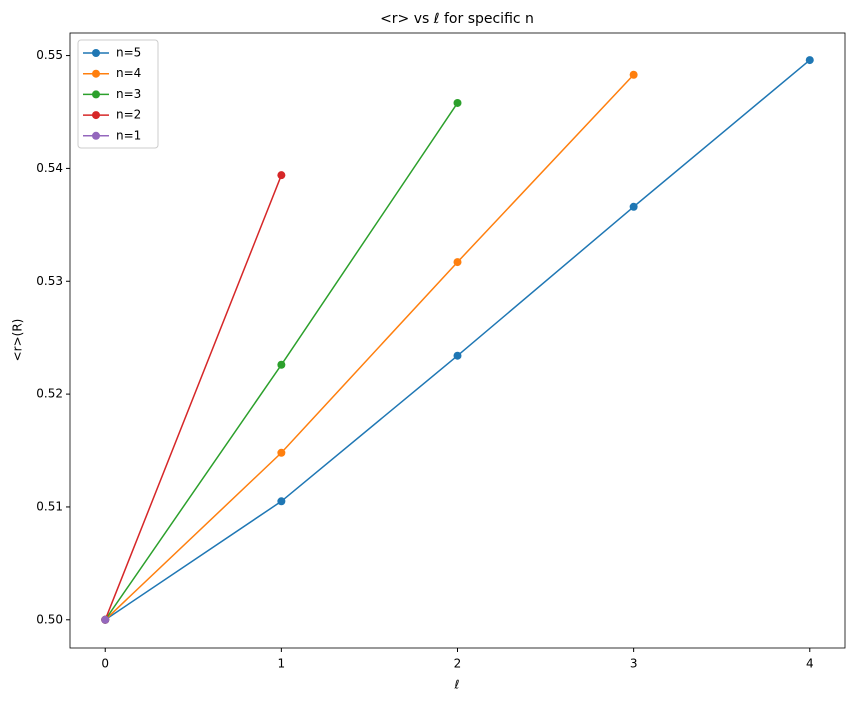 Image resolution: width=855 pixels, height=701 pixels. Describe the element at coordinates (49, 619) in the screenshot. I see `y-tick-label: 0.50` at that location.